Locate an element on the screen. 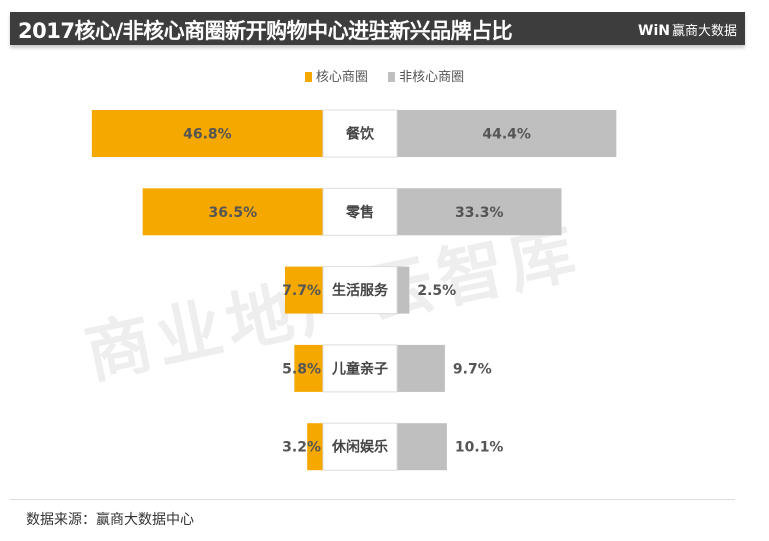 This screenshot has width=769, height=541. category-label: 零售 is located at coordinates (359, 212).